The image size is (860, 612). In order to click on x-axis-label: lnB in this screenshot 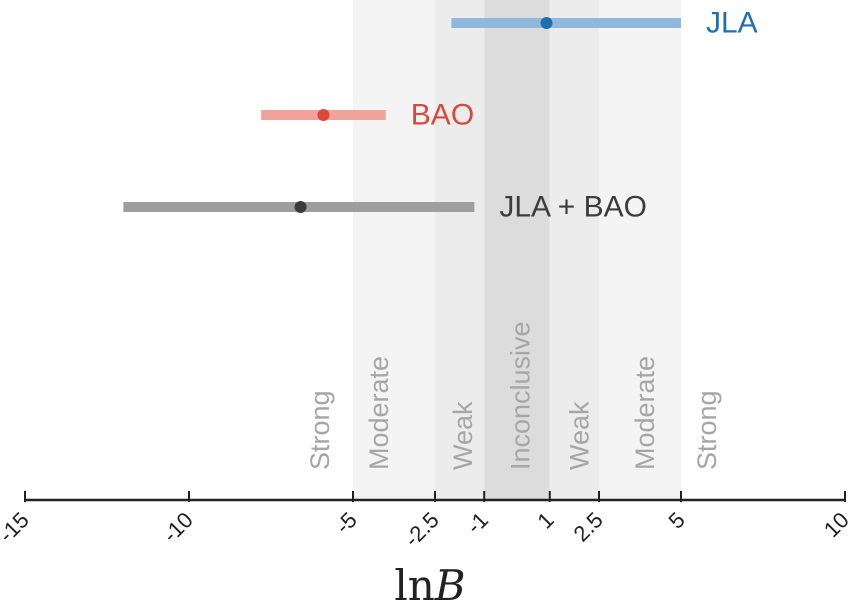, I will do `click(429, 585)`.